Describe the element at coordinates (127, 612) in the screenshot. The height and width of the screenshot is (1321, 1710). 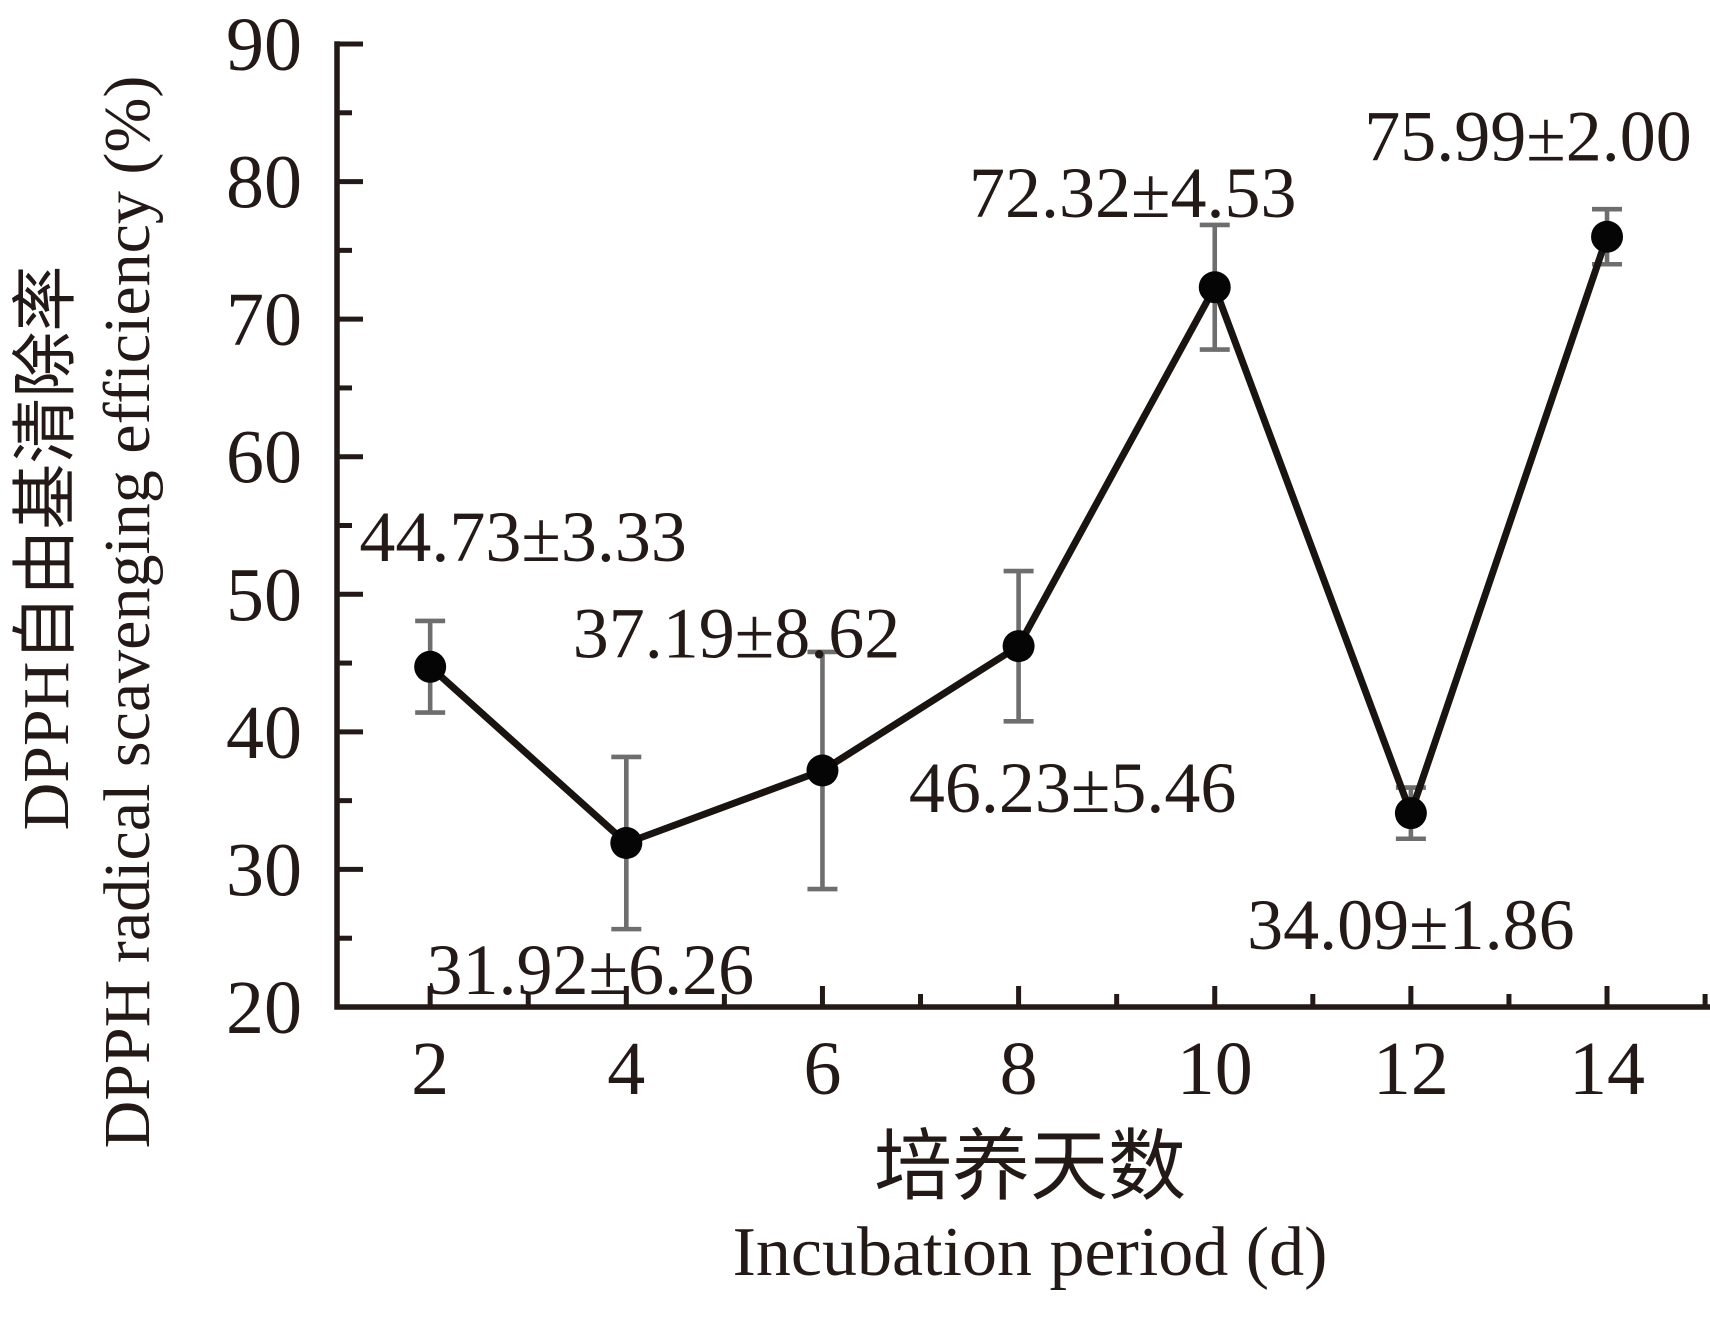
I see `y-axis-title-en: DPPH radical scavenging efficiency (%)` at that location.